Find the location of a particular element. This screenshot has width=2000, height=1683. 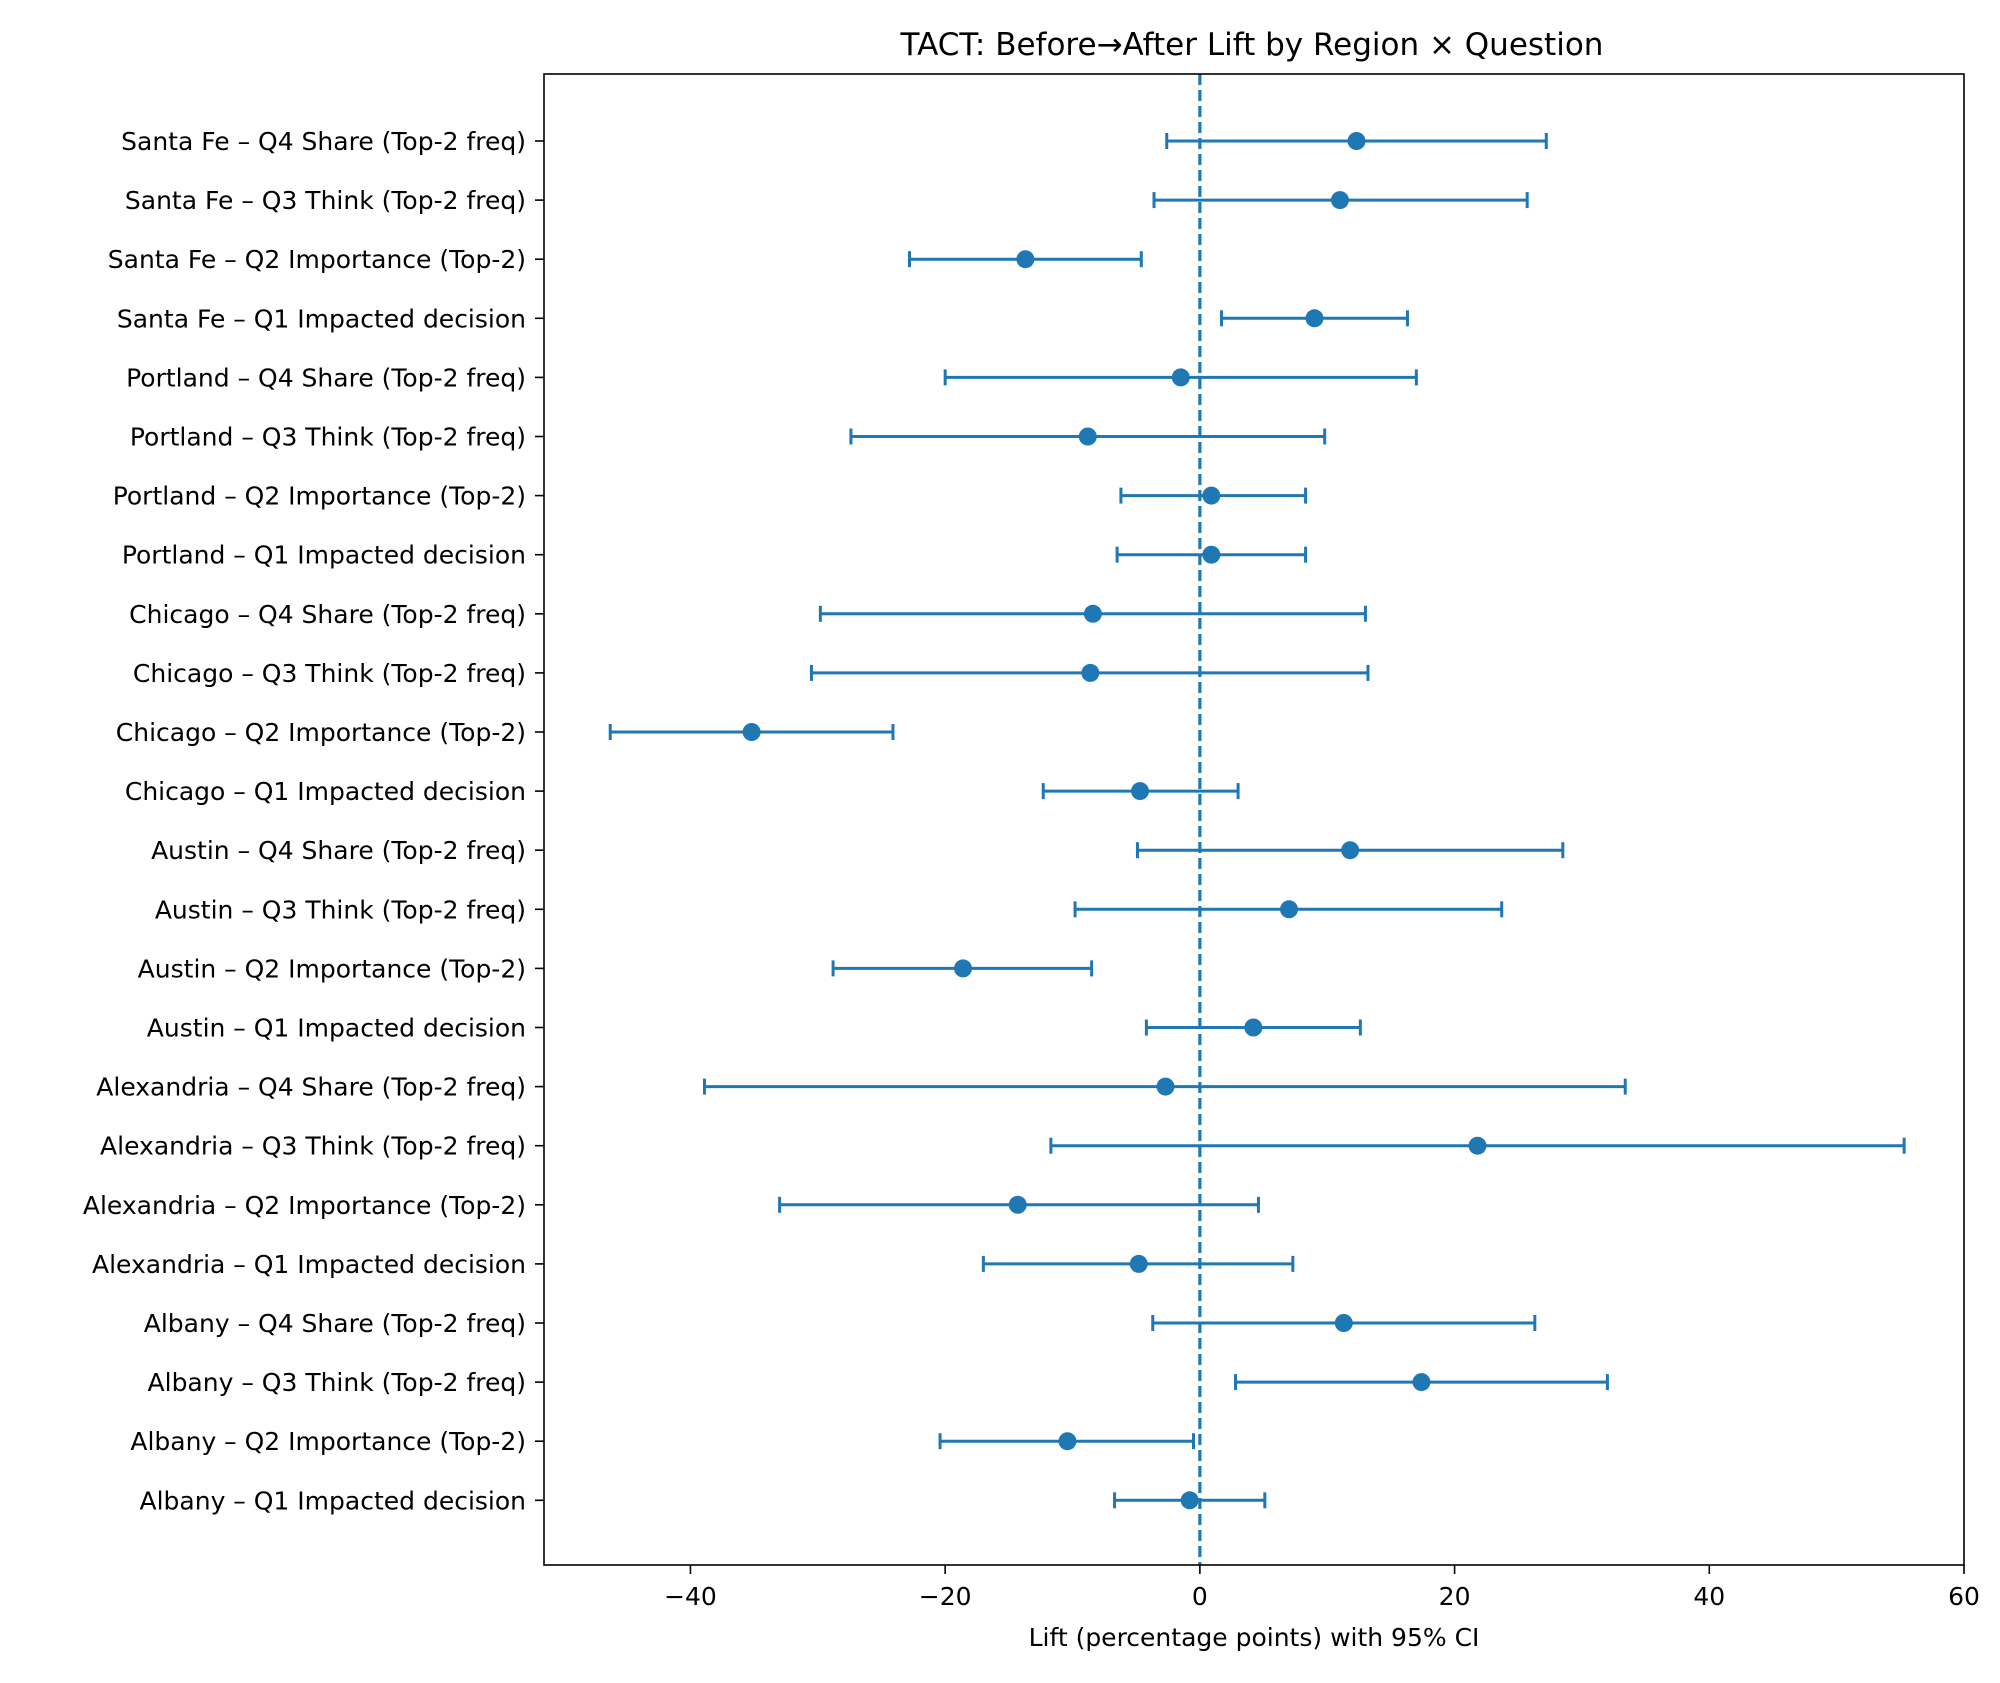

y-tick-label: Albany – Q1 Impacted decision is located at coordinates (332, 1500).